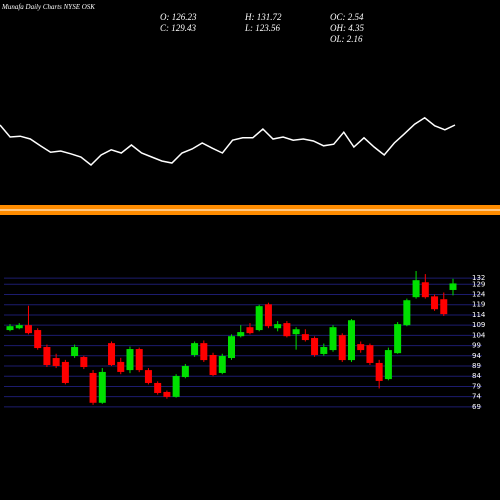 This screenshot has height=500, width=500. Describe the element at coordinates (263, 17) in the screenshot. I see `ohlc-stat: H: 131.72` at that location.